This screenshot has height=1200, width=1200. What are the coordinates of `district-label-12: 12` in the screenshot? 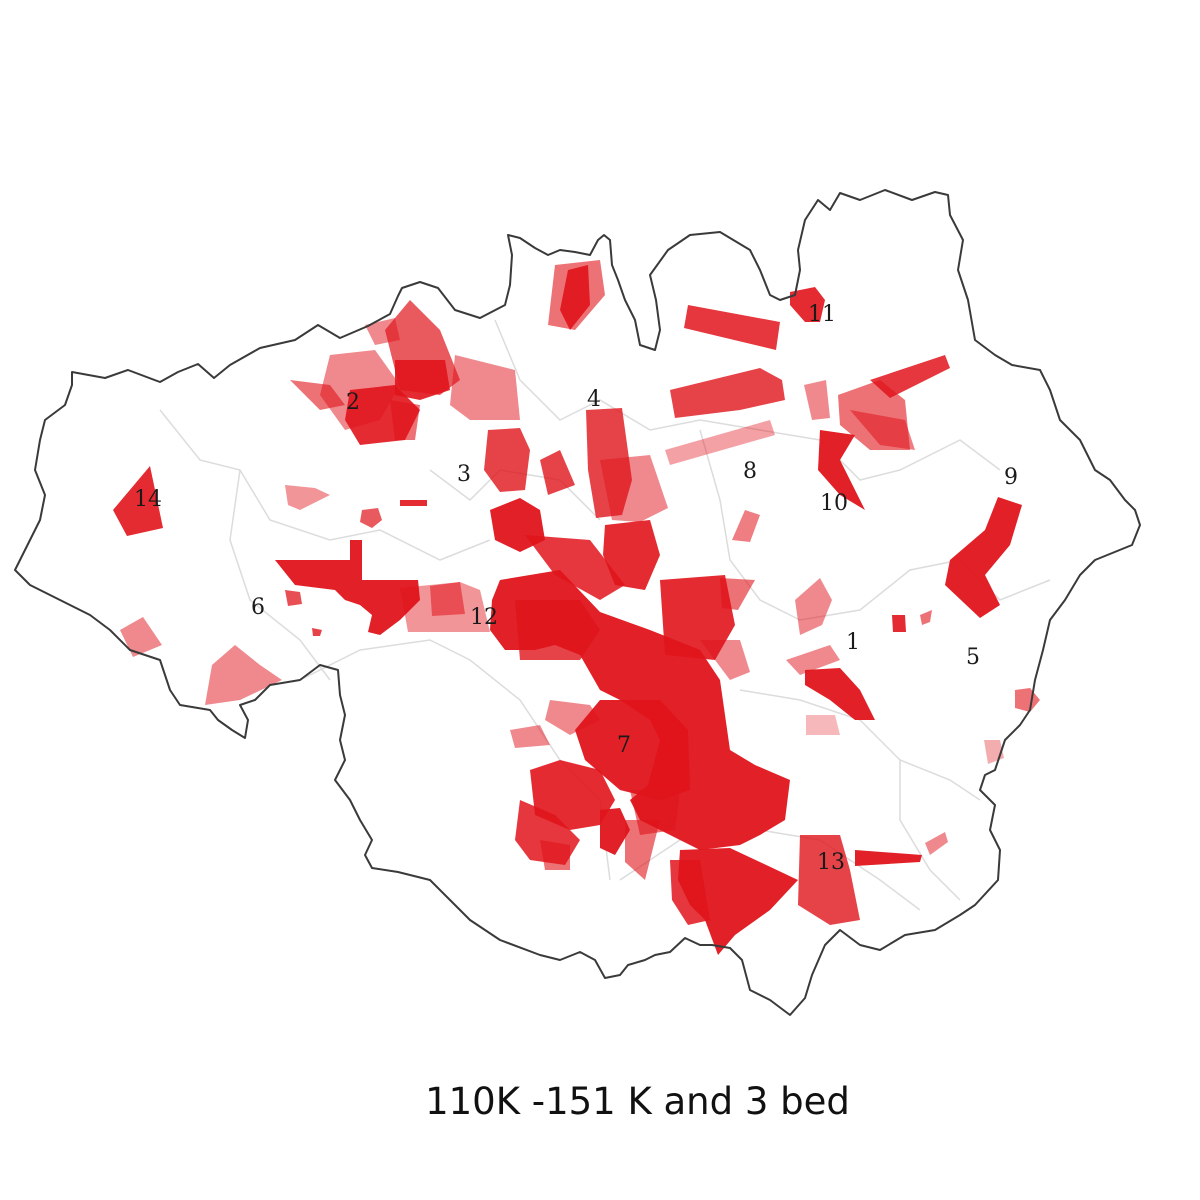 It's located at (484, 617).